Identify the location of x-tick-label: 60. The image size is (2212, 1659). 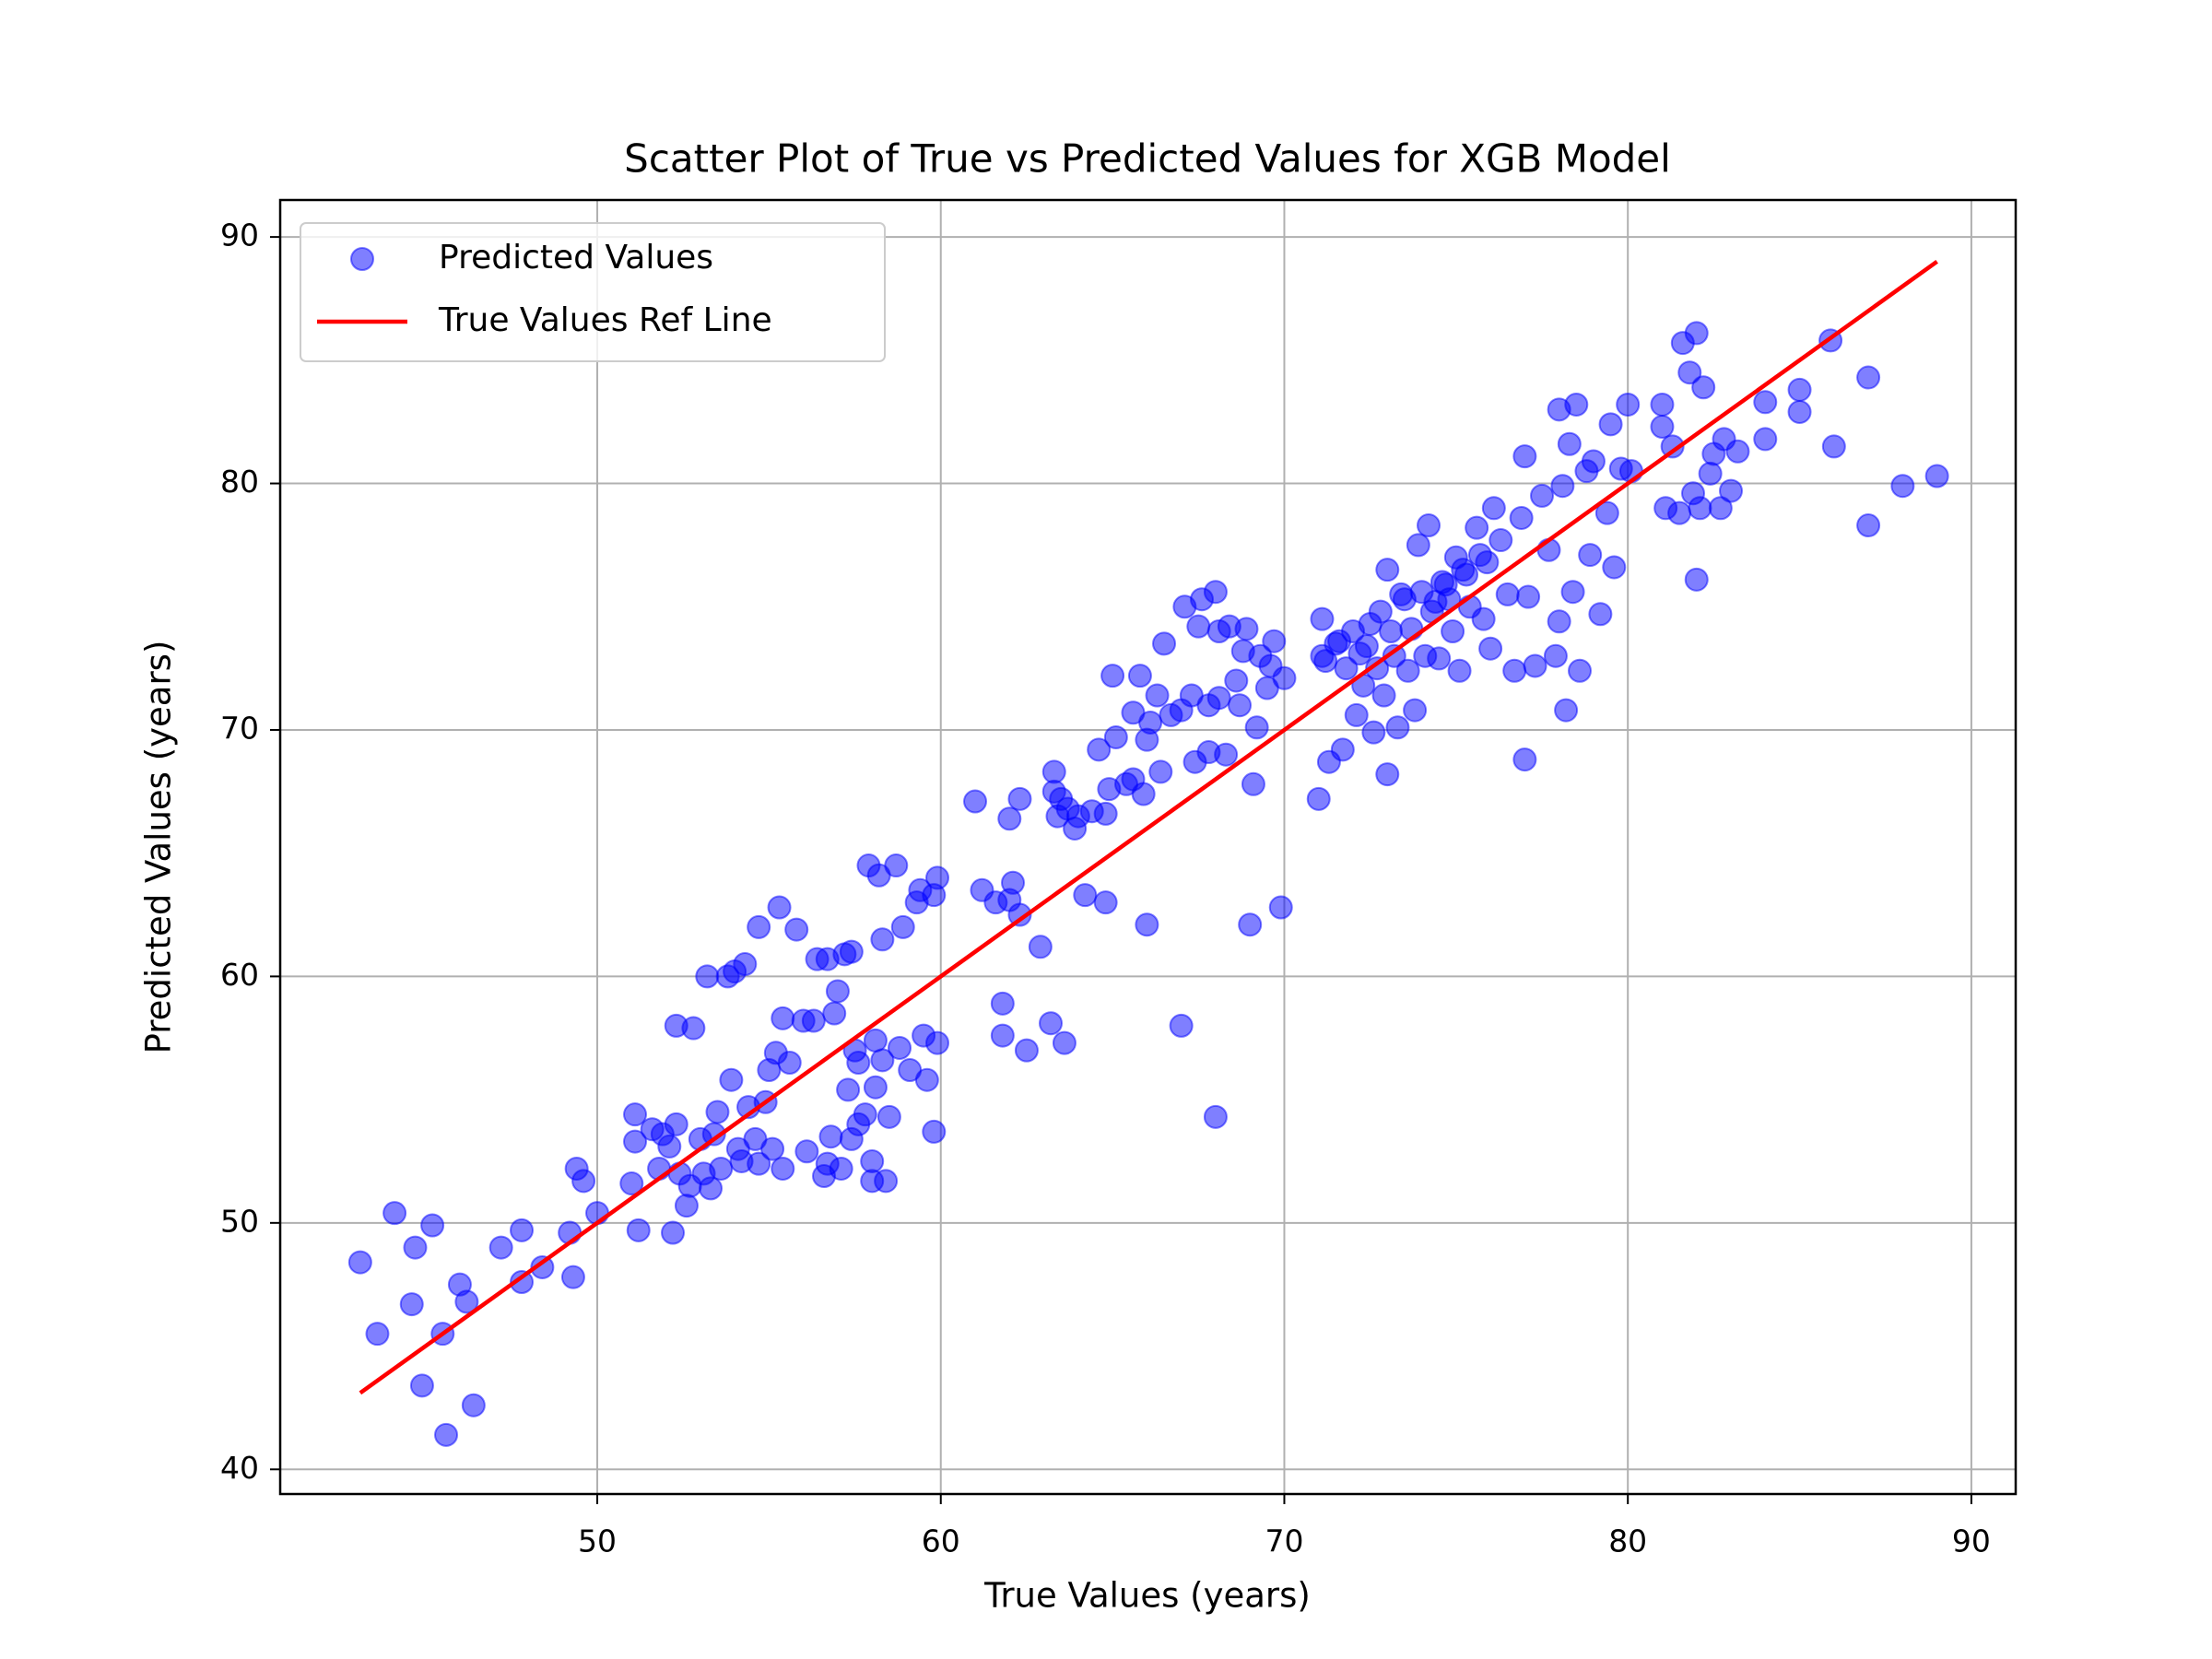
(941, 1541).